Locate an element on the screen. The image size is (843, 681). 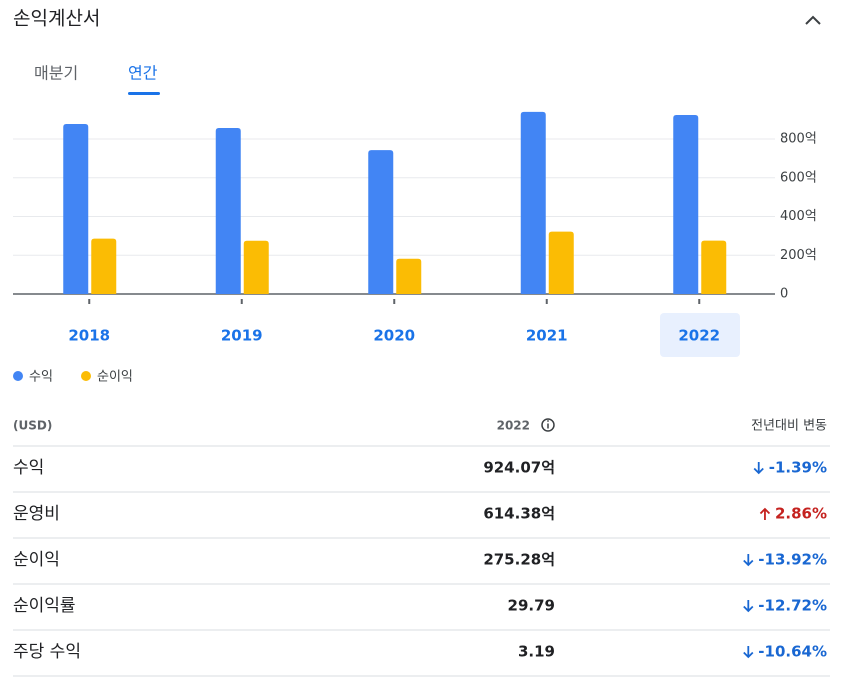
legend-label: 순이익 is located at coordinates (115, 377).